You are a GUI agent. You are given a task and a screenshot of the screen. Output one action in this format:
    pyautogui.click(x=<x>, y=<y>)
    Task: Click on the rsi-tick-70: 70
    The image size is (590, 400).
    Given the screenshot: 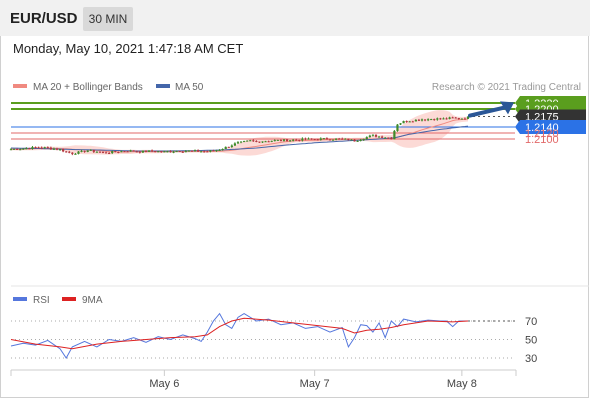 What is the action you would take?
    pyautogui.click(x=531, y=322)
    